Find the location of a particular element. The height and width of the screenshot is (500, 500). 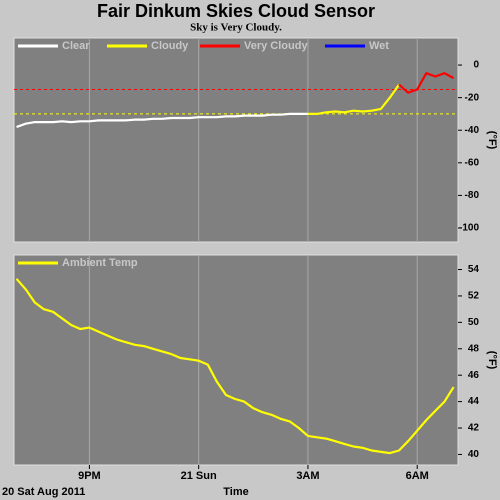

x-tick-label: 6AM is located at coordinates (417, 476).